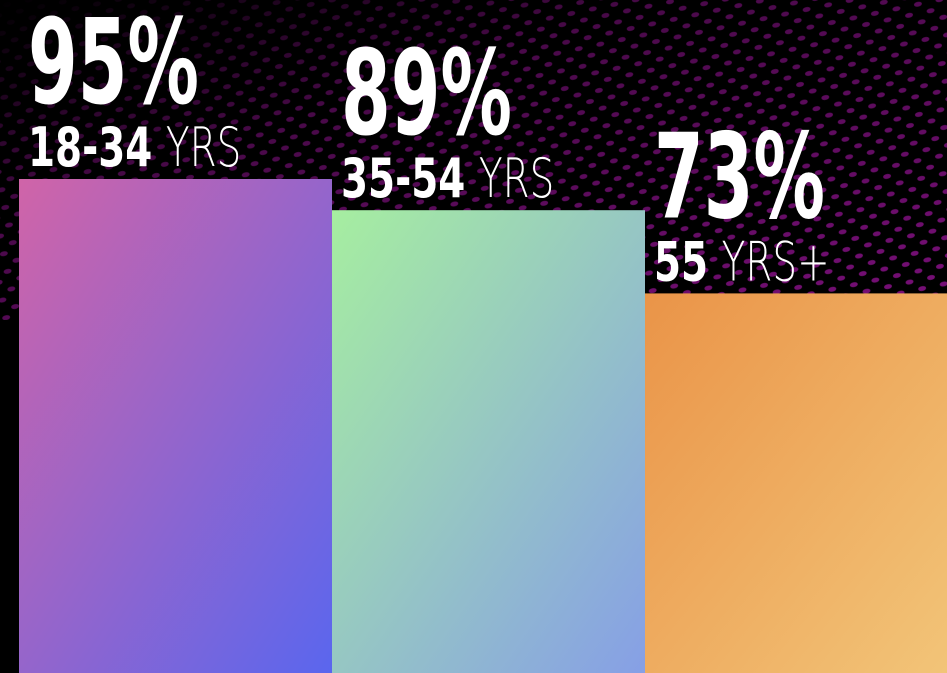 The image size is (947, 673). What do you see at coordinates (739, 176) in the screenshot?
I see `value-label: 73%` at bounding box center [739, 176].